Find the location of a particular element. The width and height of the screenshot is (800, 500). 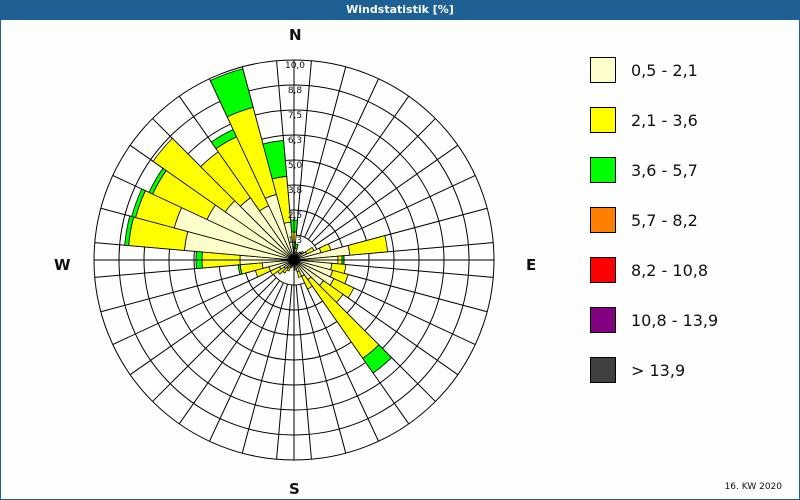

ring-labels: 1,3 2,5 3,8 5,0 6,3 7,5 8,8 10,0 is located at coordinates (295, 153).